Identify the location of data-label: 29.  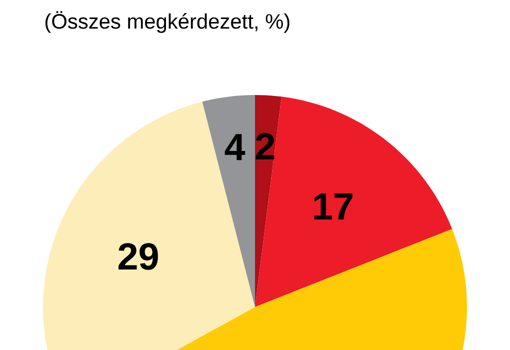
(138, 256).